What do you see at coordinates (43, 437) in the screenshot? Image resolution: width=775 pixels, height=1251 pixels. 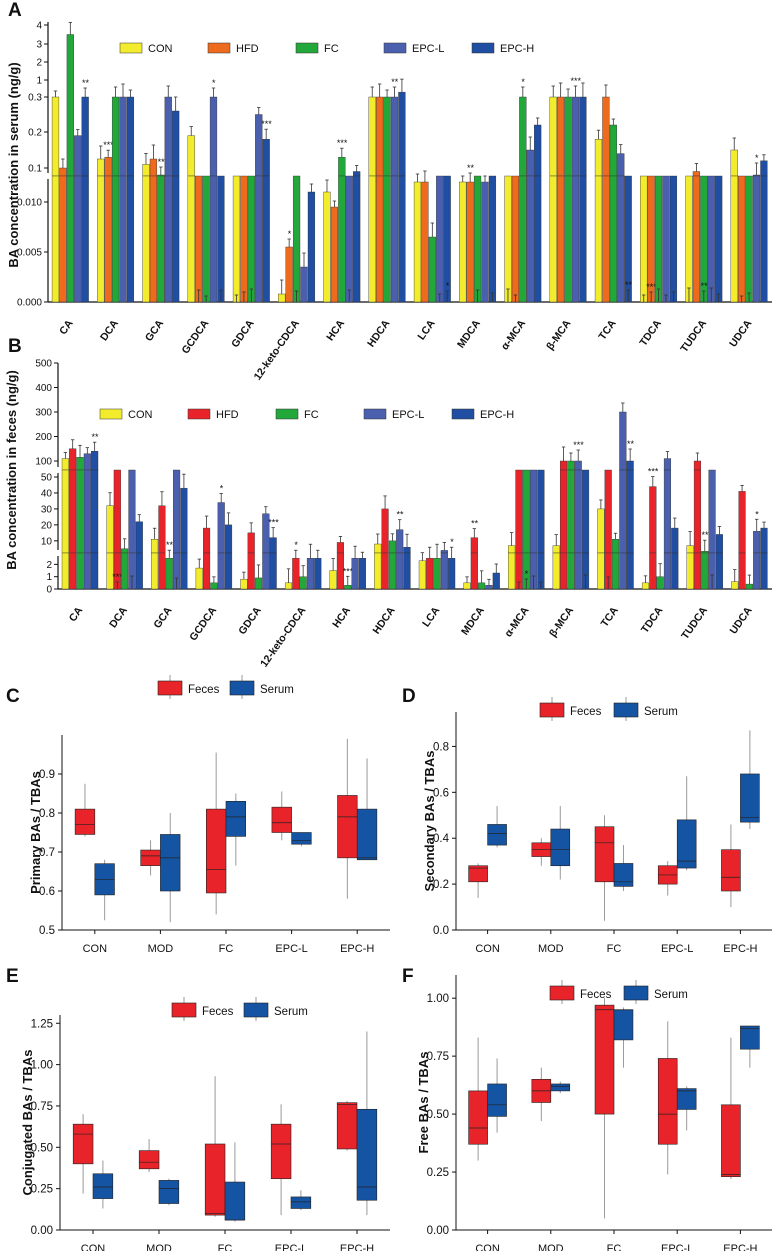 I see `y-tick-label: 200` at bounding box center [43, 437].